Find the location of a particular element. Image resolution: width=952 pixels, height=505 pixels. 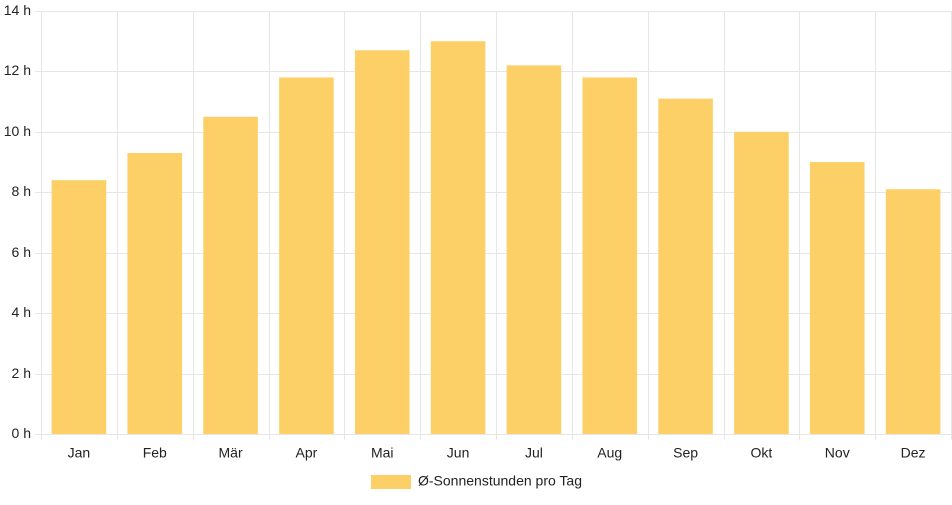

x-tick-label: Dez is located at coordinates (913, 453).